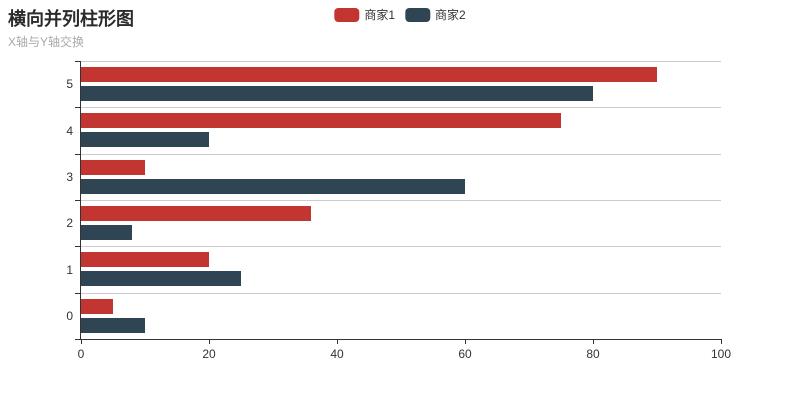  What do you see at coordinates (145, 140) in the screenshot?
I see `bar-series2-cat4` at bounding box center [145, 140].